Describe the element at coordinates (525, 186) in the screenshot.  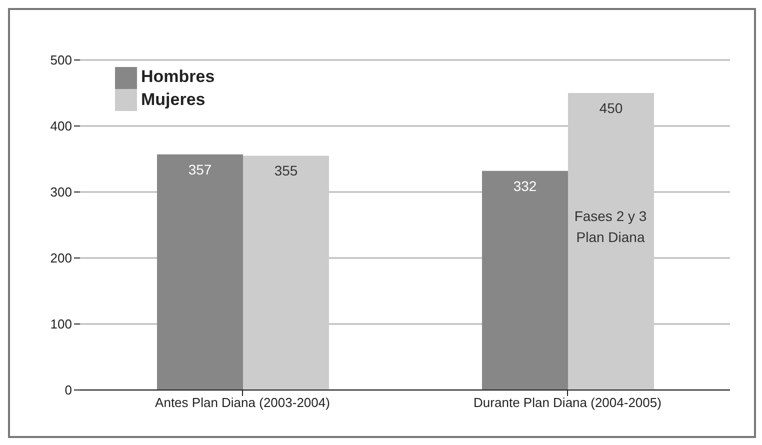
I see `data-label: 332` at that location.